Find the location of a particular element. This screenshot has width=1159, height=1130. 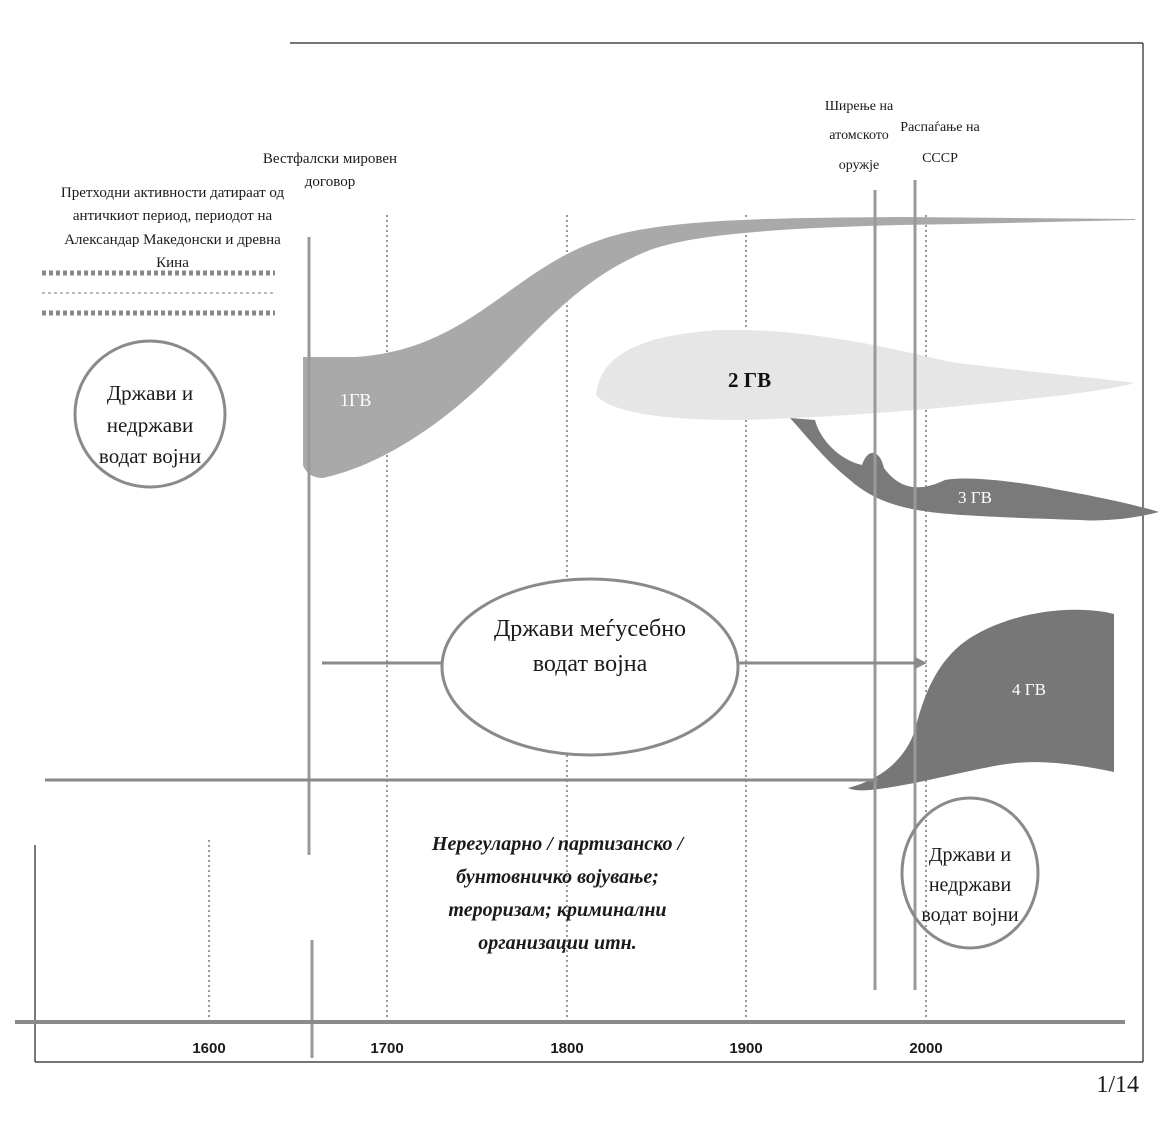

tick-label: 1600 is located at coordinates (209, 1048).